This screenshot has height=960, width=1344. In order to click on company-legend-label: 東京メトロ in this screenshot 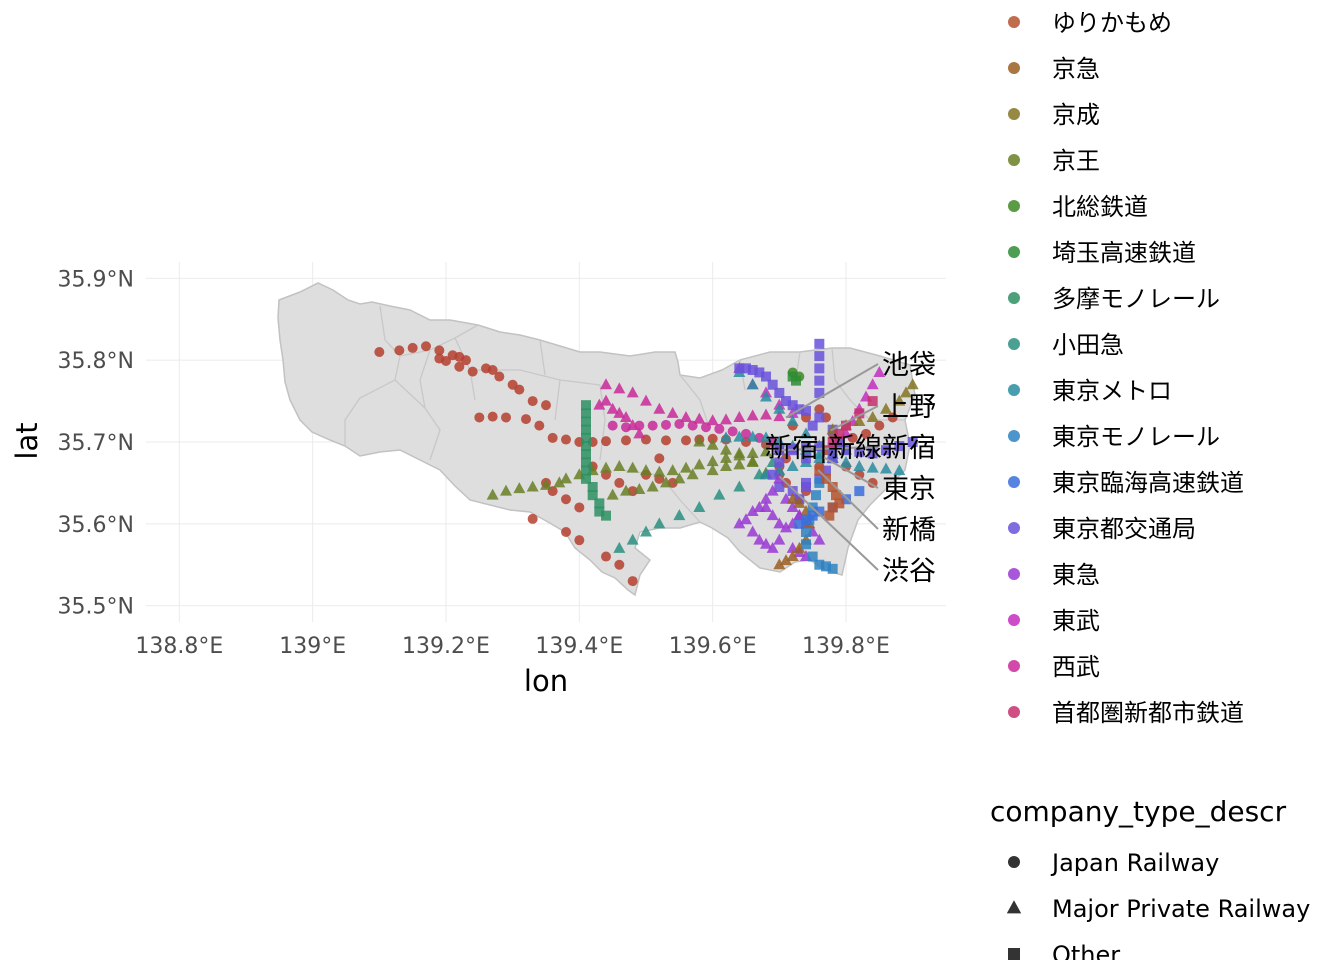, I will do `click(1112, 391)`.